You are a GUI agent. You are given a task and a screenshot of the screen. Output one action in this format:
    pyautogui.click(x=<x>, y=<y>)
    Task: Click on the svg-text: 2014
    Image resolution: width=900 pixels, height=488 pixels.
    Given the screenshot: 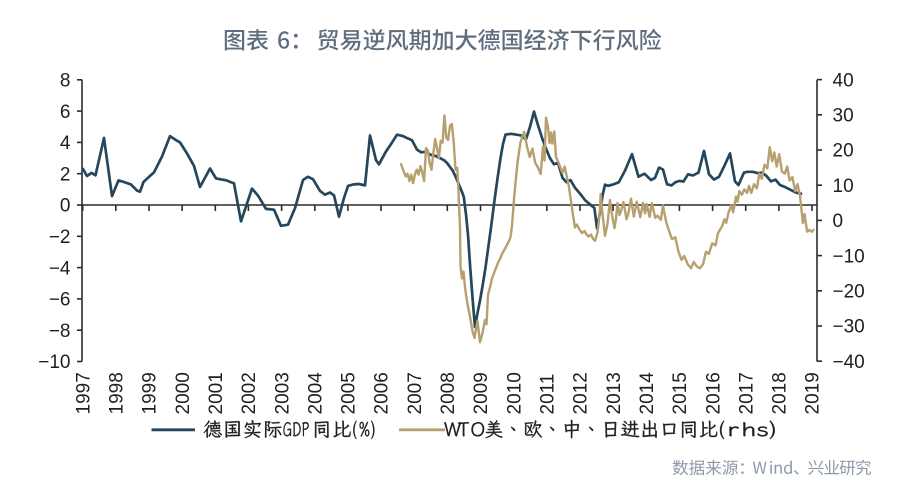 What is the action you would take?
    pyautogui.click(x=647, y=393)
    